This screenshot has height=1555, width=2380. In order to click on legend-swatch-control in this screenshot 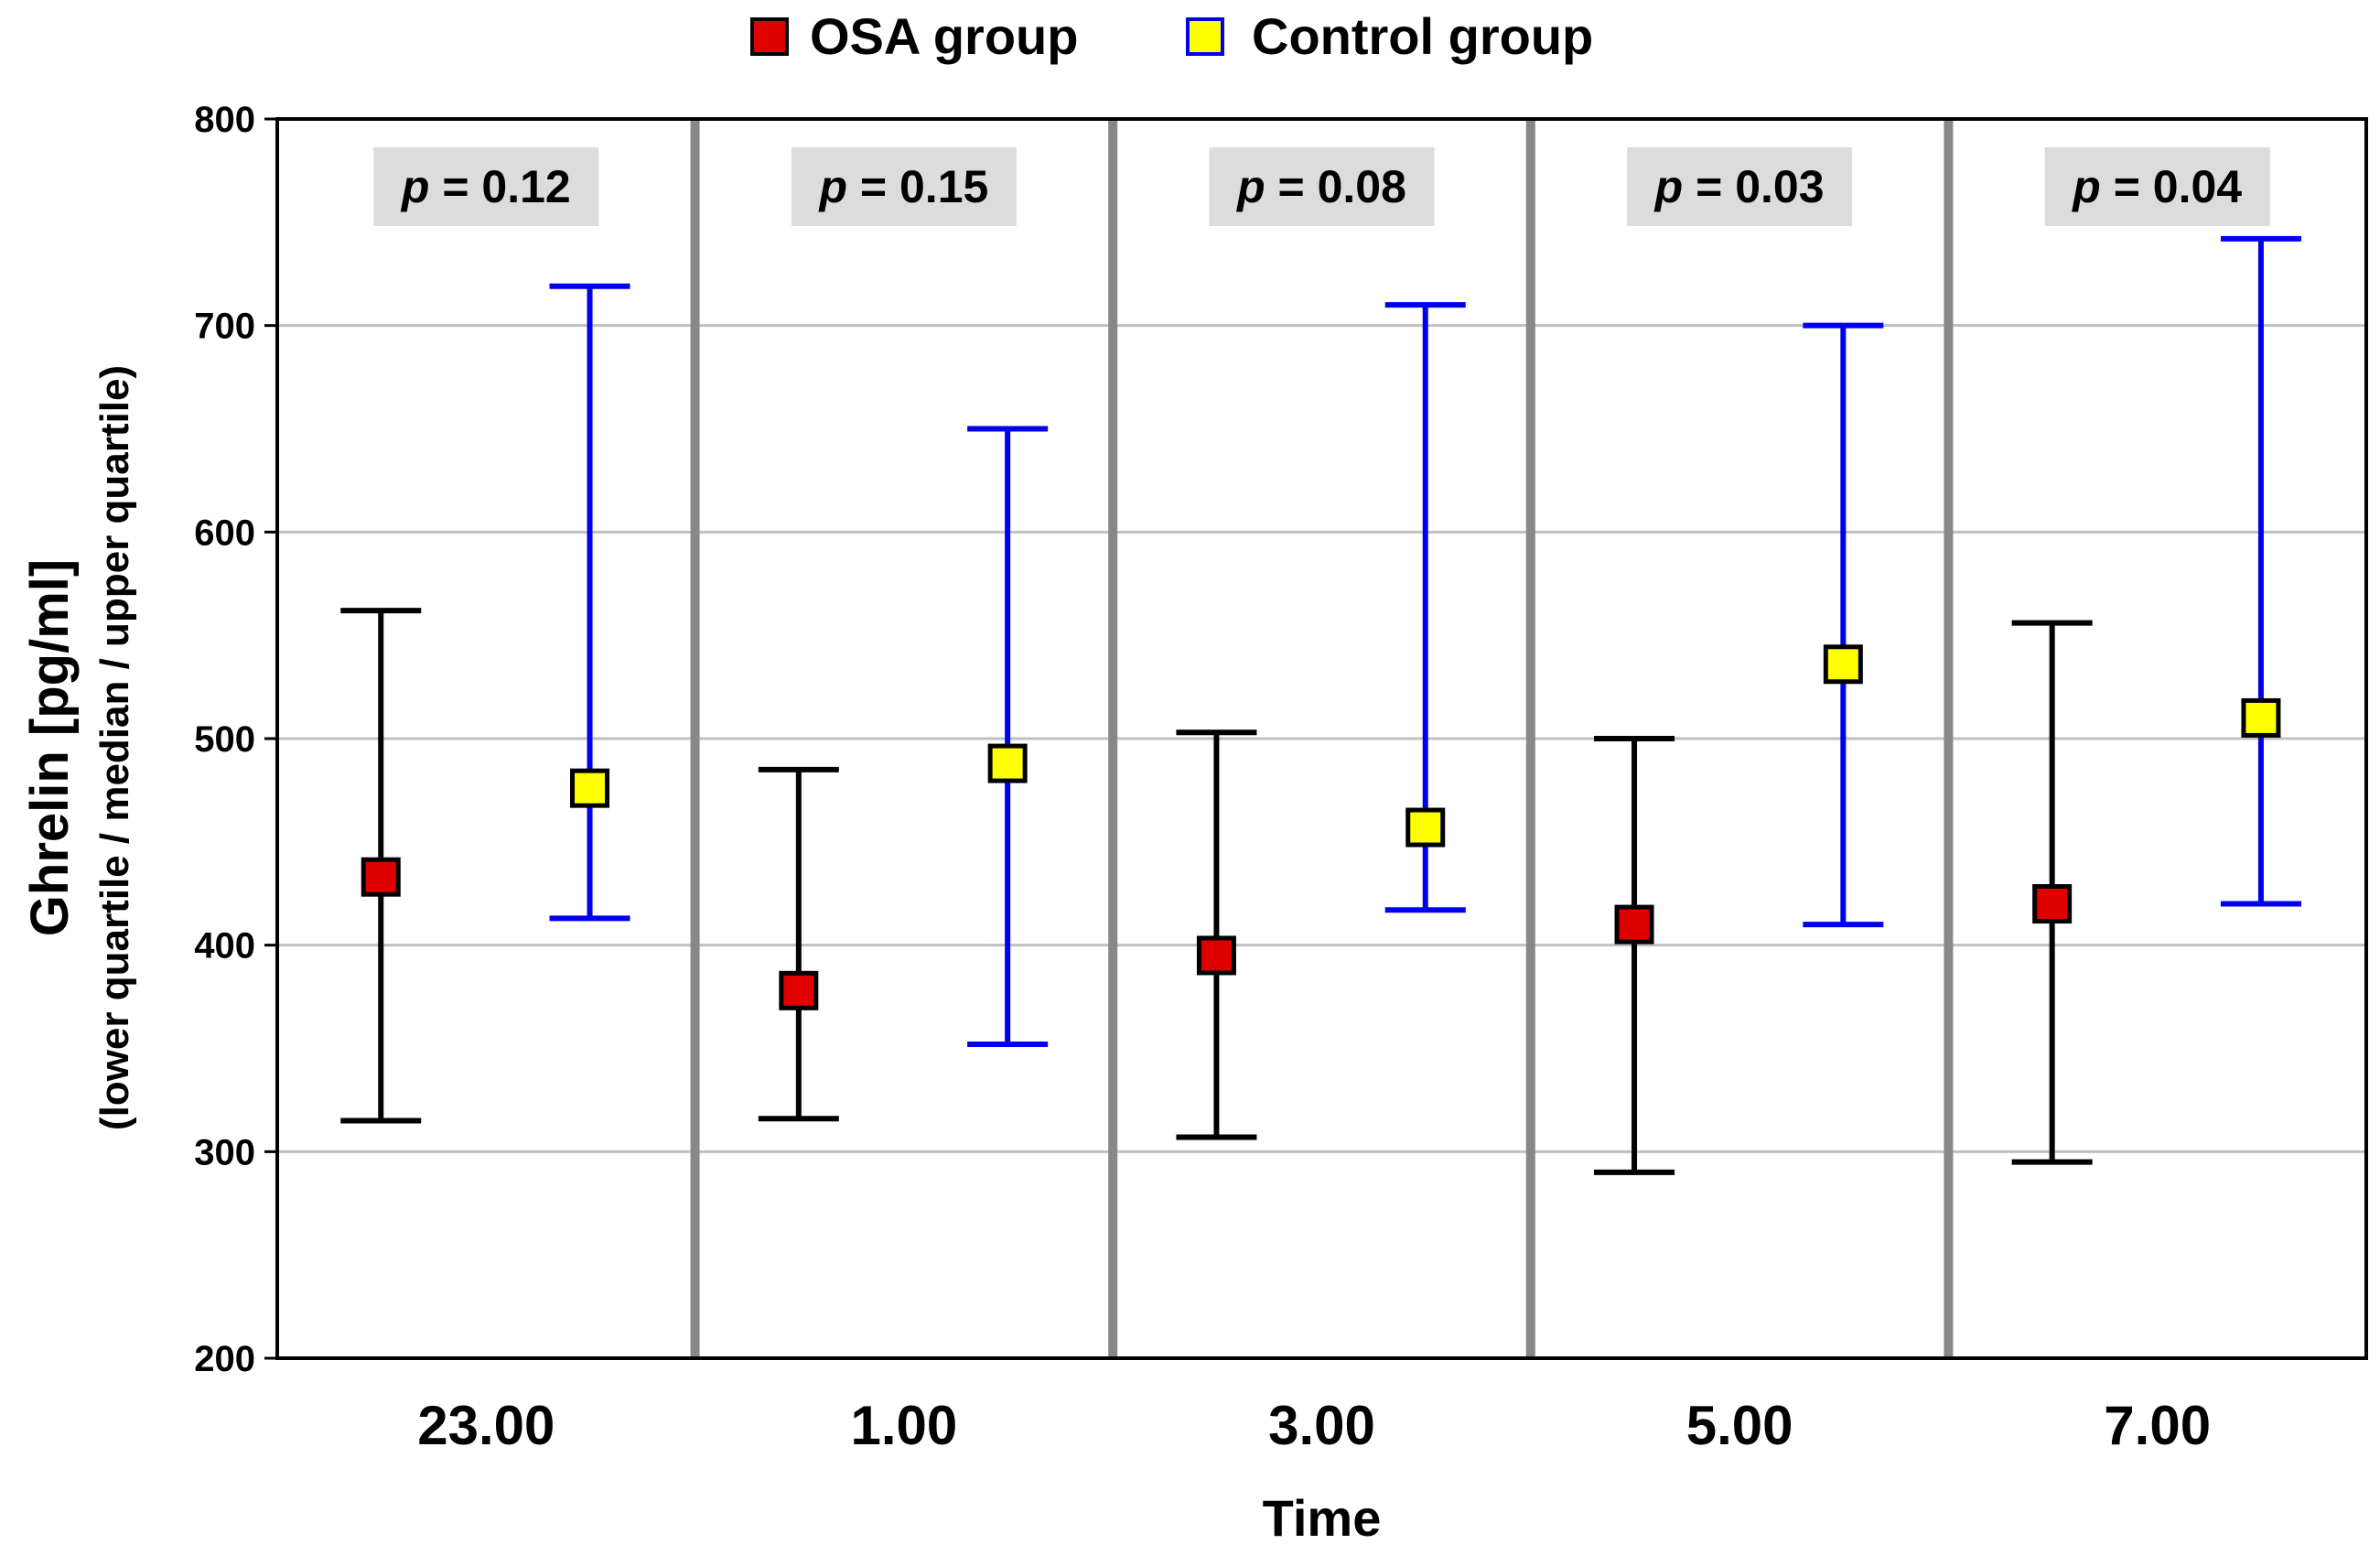, I will do `click(1205, 36)`.